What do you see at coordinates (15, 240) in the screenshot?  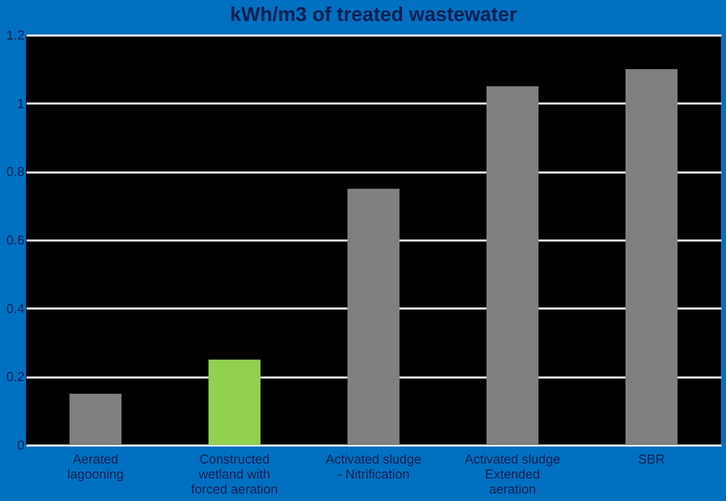 I see `y-tick-label: 0.6` at bounding box center [15, 240].